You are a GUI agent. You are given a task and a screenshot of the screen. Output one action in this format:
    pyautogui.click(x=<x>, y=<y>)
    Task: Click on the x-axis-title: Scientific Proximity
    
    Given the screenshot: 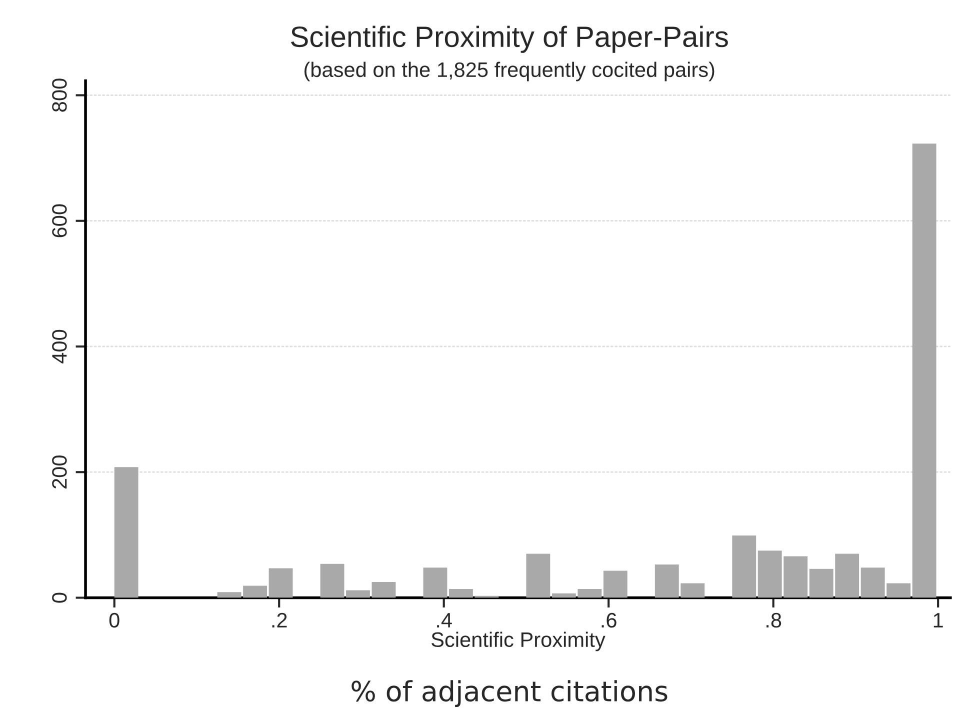 What is the action you would take?
    pyautogui.click(x=519, y=642)
    